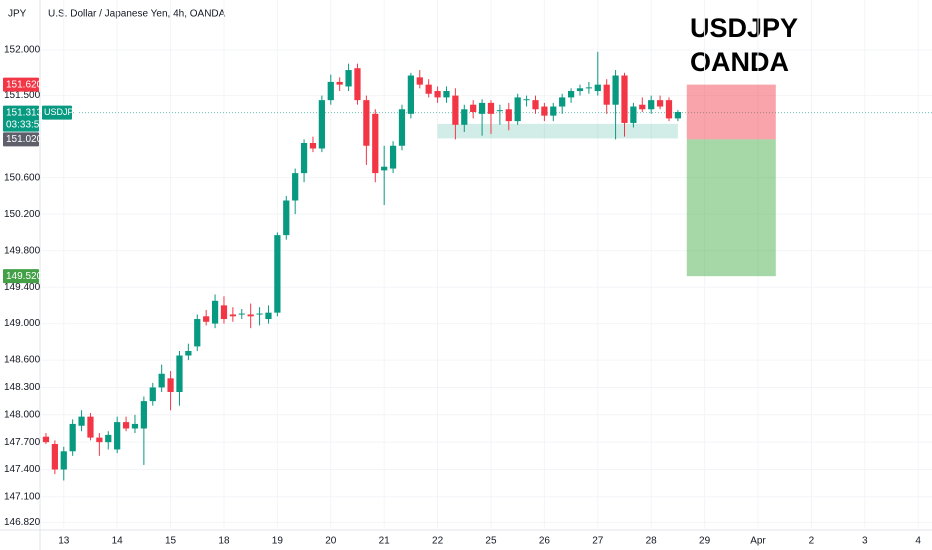 This screenshot has width=932, height=550. What do you see at coordinates (22, 469) in the screenshot?
I see `y-tick-label: 147.400` at bounding box center [22, 469].